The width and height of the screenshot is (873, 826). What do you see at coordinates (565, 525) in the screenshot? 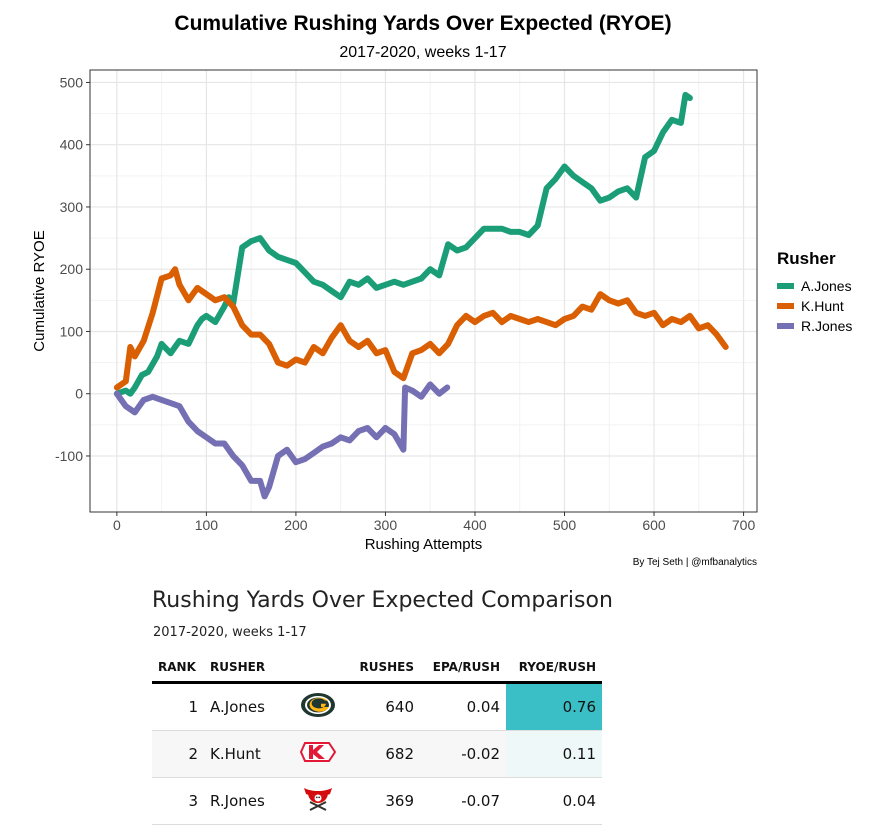
I see `x-tick-label: 500` at bounding box center [565, 525].